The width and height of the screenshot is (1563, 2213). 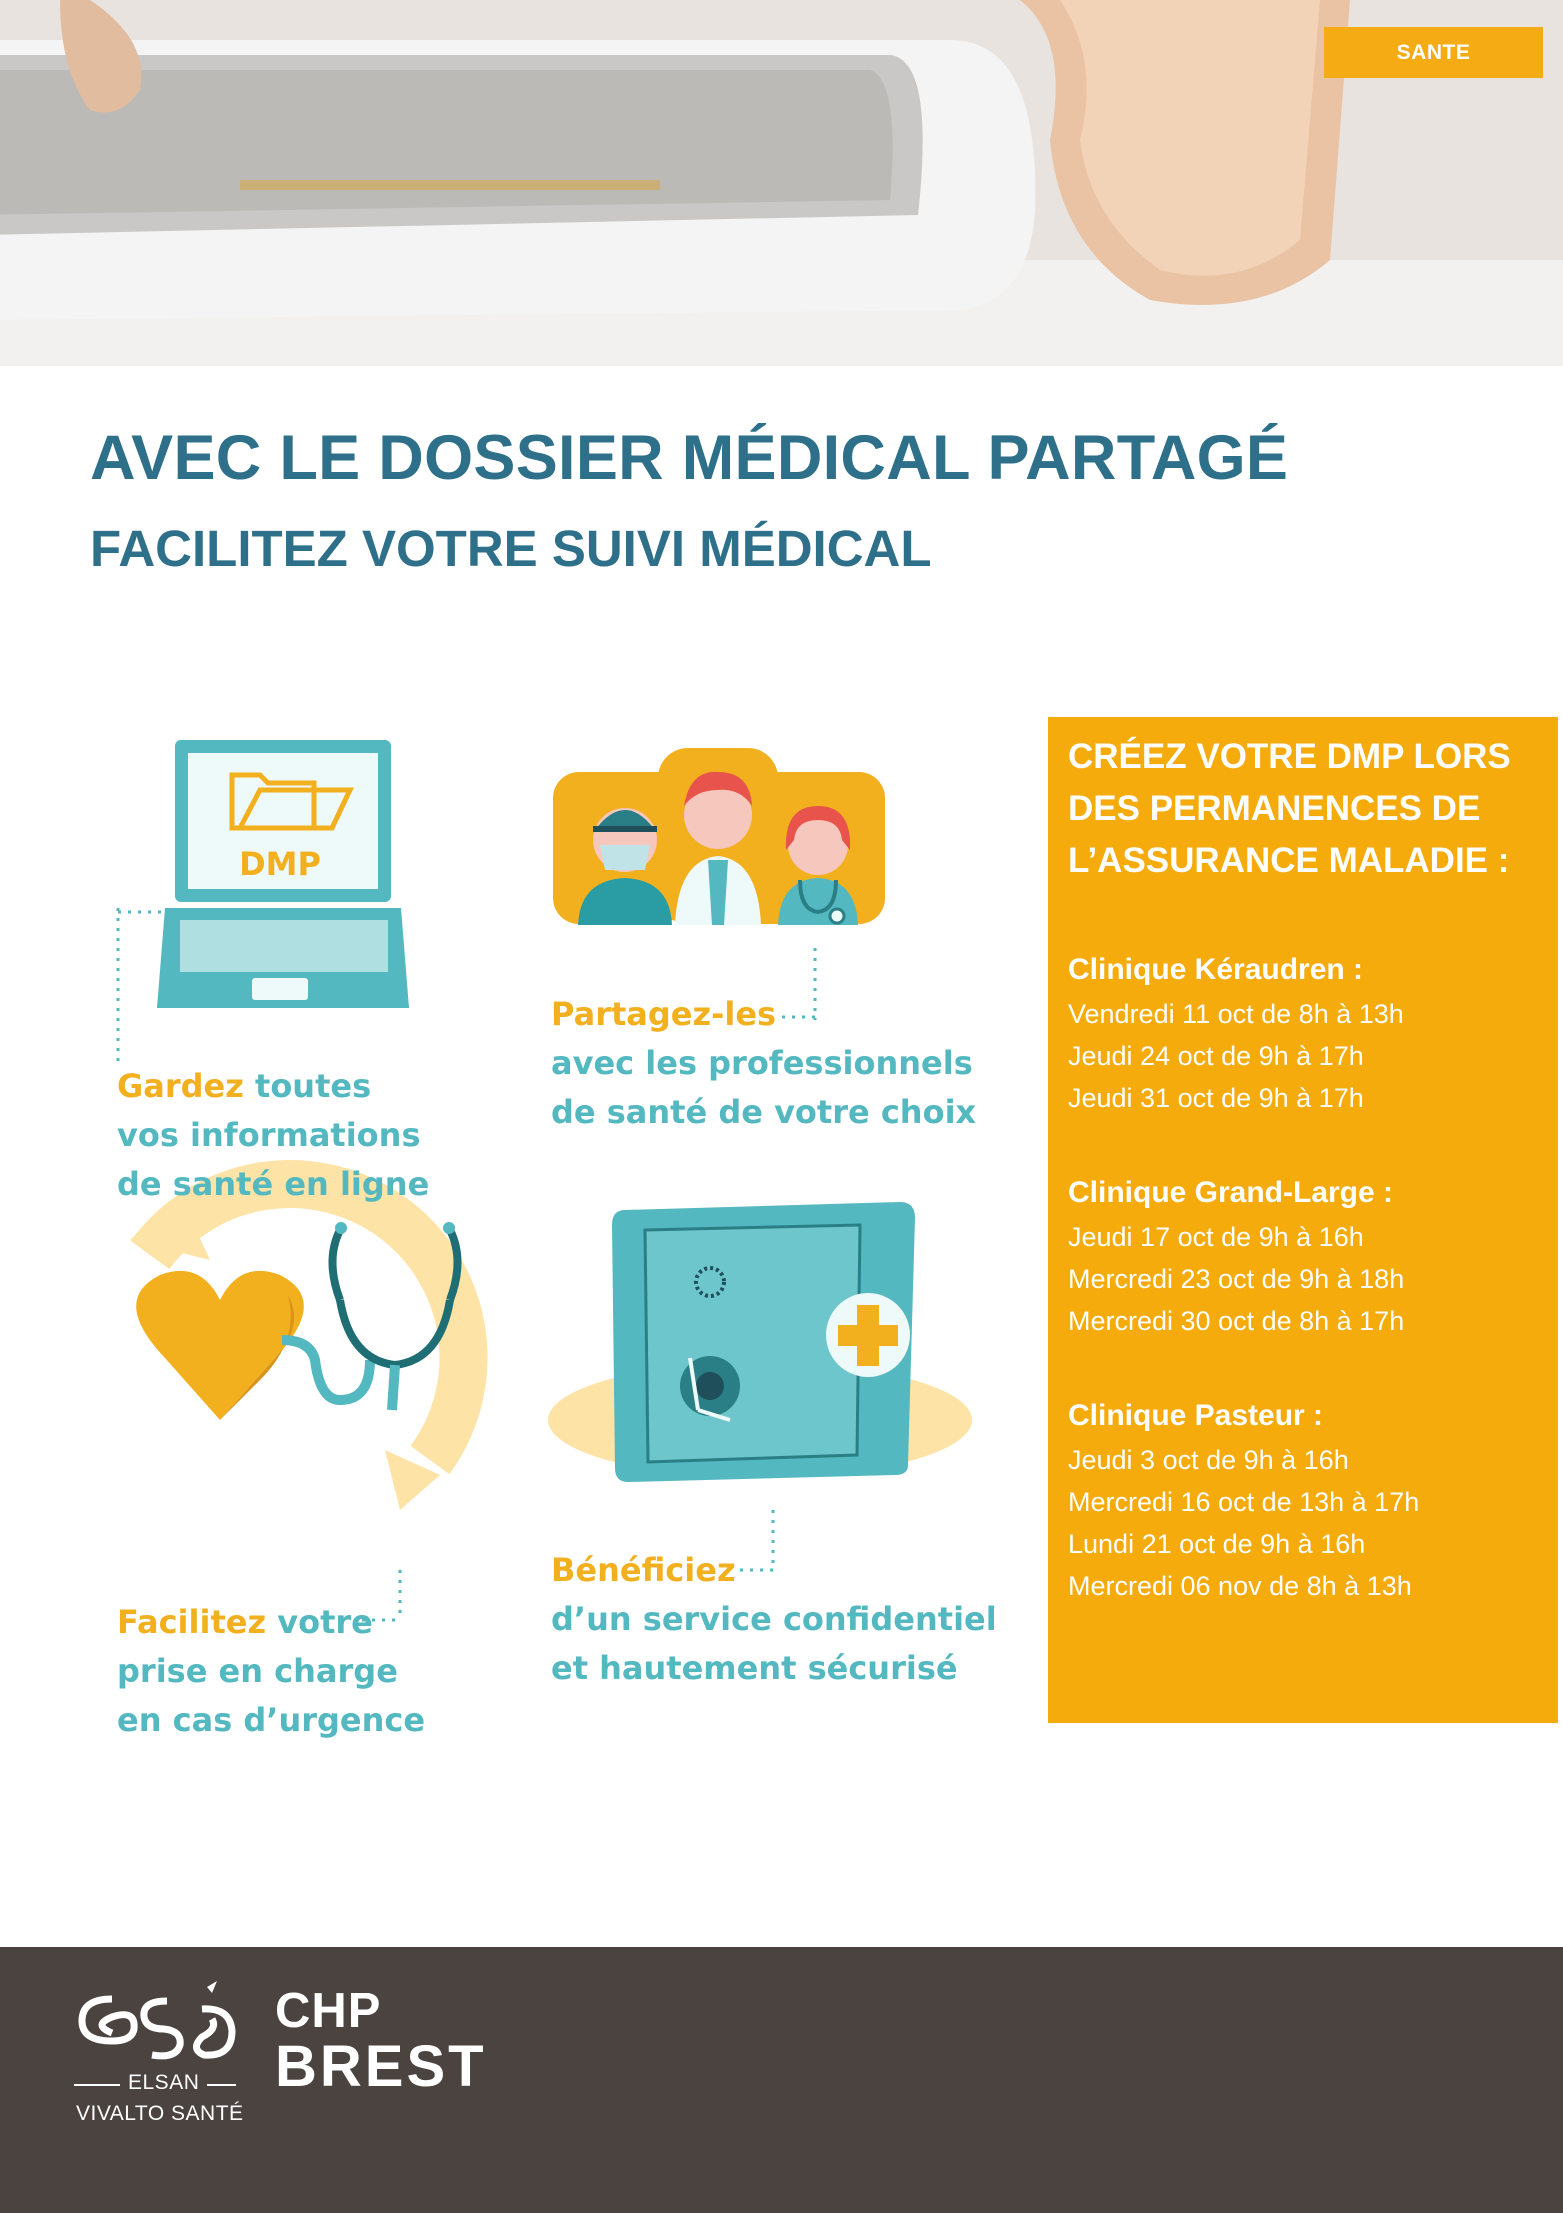 I want to click on secure-safe-icon, so click(x=760, y=1342).